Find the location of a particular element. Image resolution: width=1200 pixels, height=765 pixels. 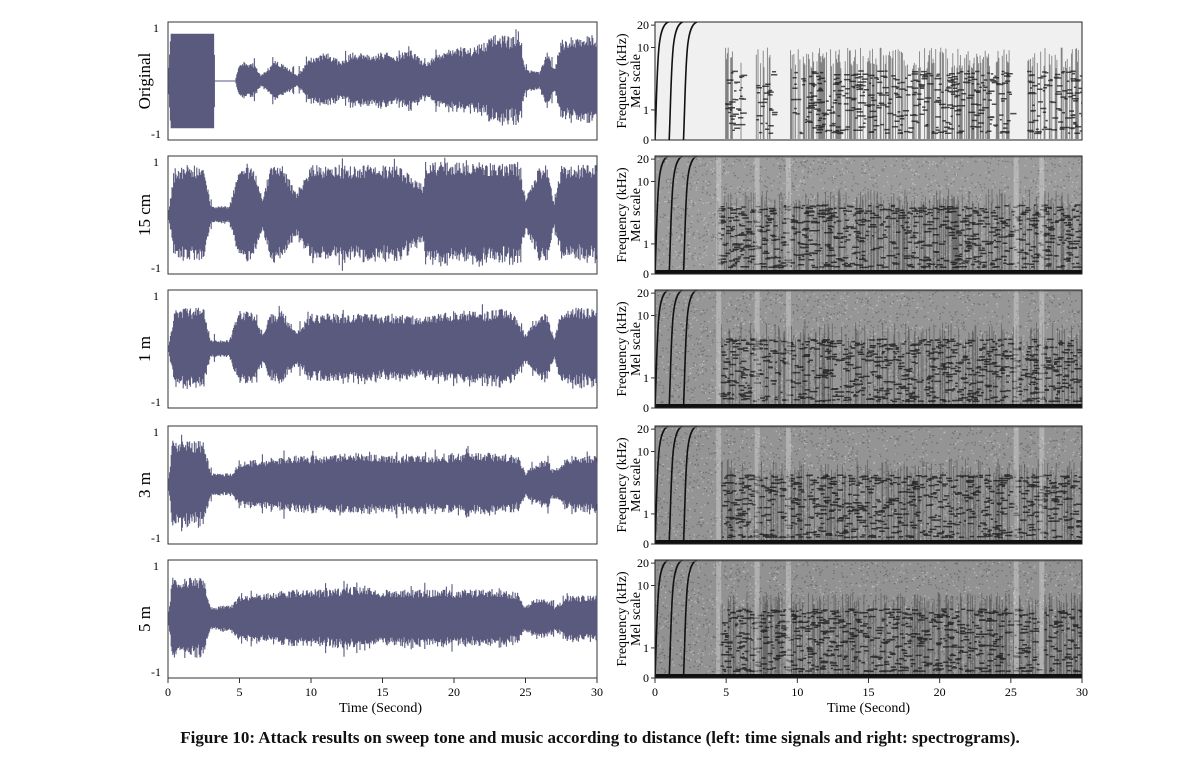

y-axis-sublabel: Mel scale is located at coordinates (636, 485).